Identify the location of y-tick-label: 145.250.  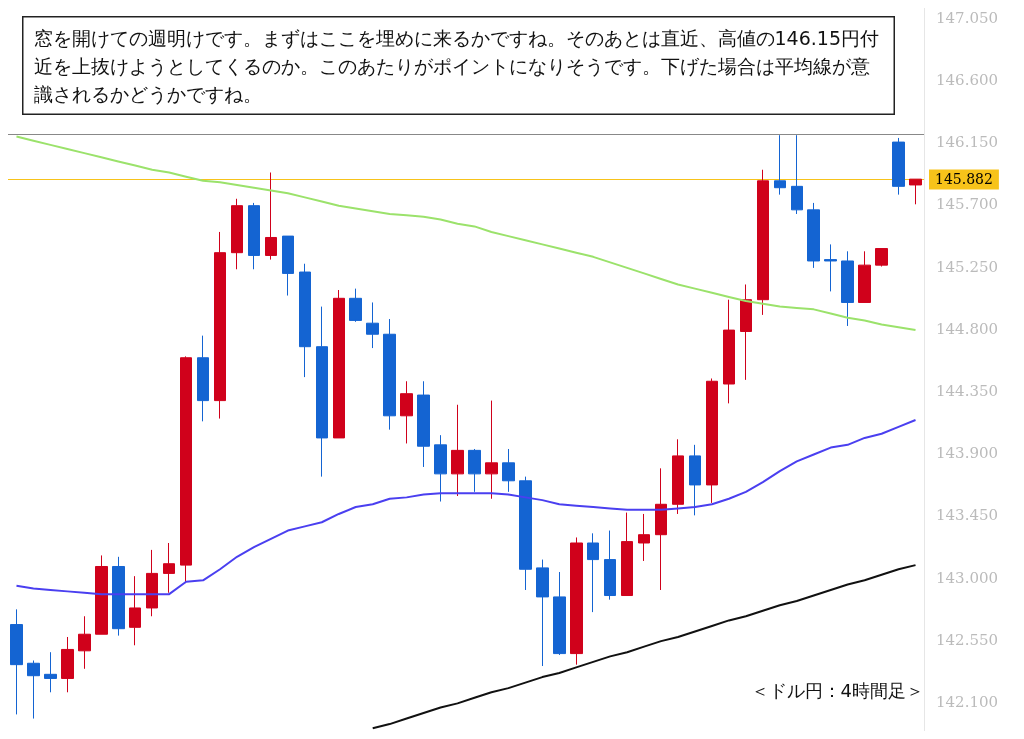
(967, 266).